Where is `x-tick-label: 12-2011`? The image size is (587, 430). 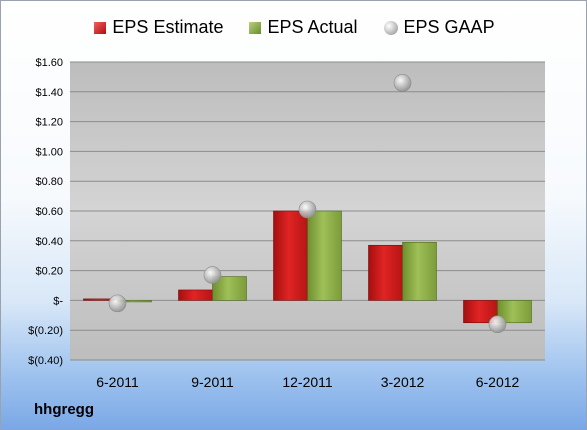
x-tick-label: 12-2011 is located at coordinates (307, 382).